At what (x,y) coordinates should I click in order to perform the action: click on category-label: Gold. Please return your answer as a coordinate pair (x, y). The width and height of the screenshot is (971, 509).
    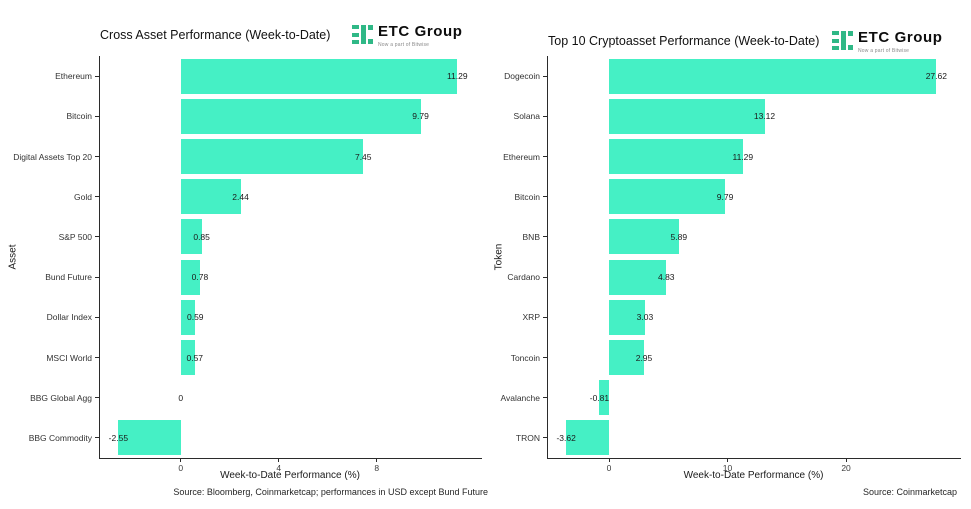
    Looking at the image, I should click on (83, 196).